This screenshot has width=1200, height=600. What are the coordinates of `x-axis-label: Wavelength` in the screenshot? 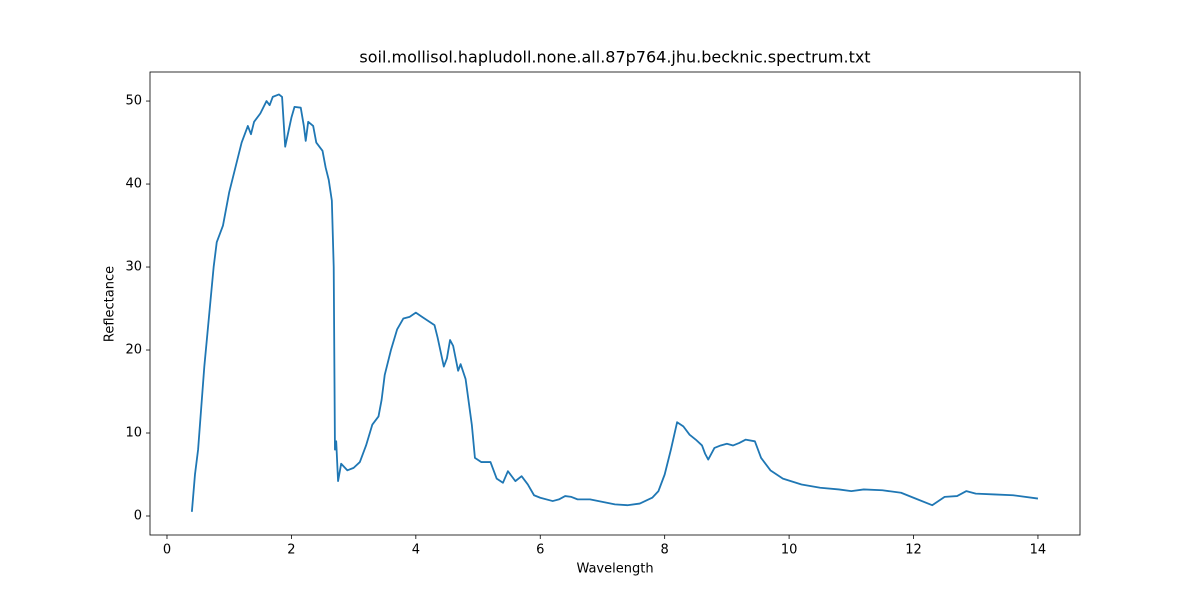 It's located at (614, 569).